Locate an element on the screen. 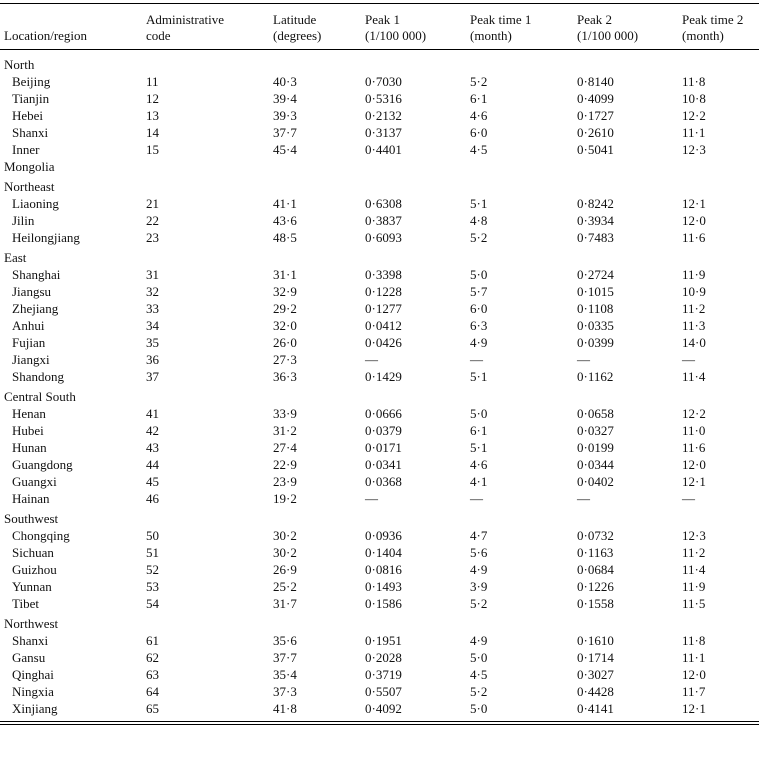 The height and width of the screenshot is (762, 759). cell: 10·8 is located at coordinates (694, 98).